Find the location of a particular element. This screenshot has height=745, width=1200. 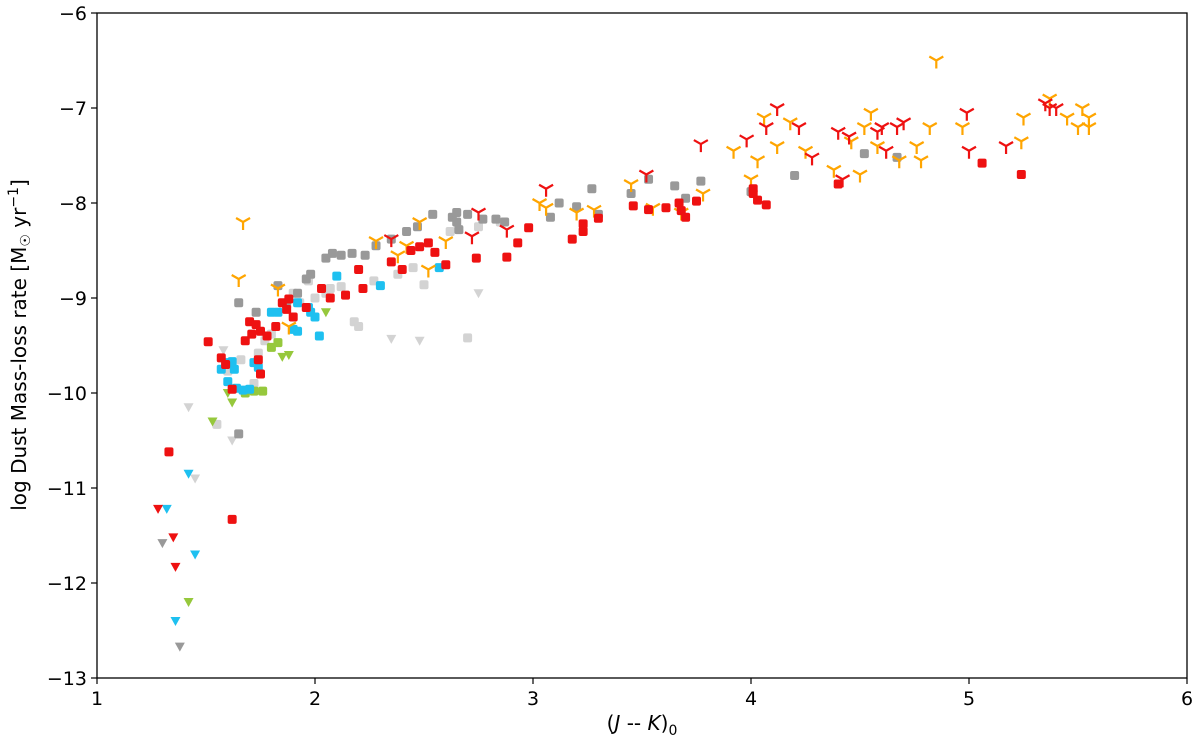

y-axis-ticks: −13 −12 −11 −10 −9 −8 −7 −6 is located at coordinates (72, 346).